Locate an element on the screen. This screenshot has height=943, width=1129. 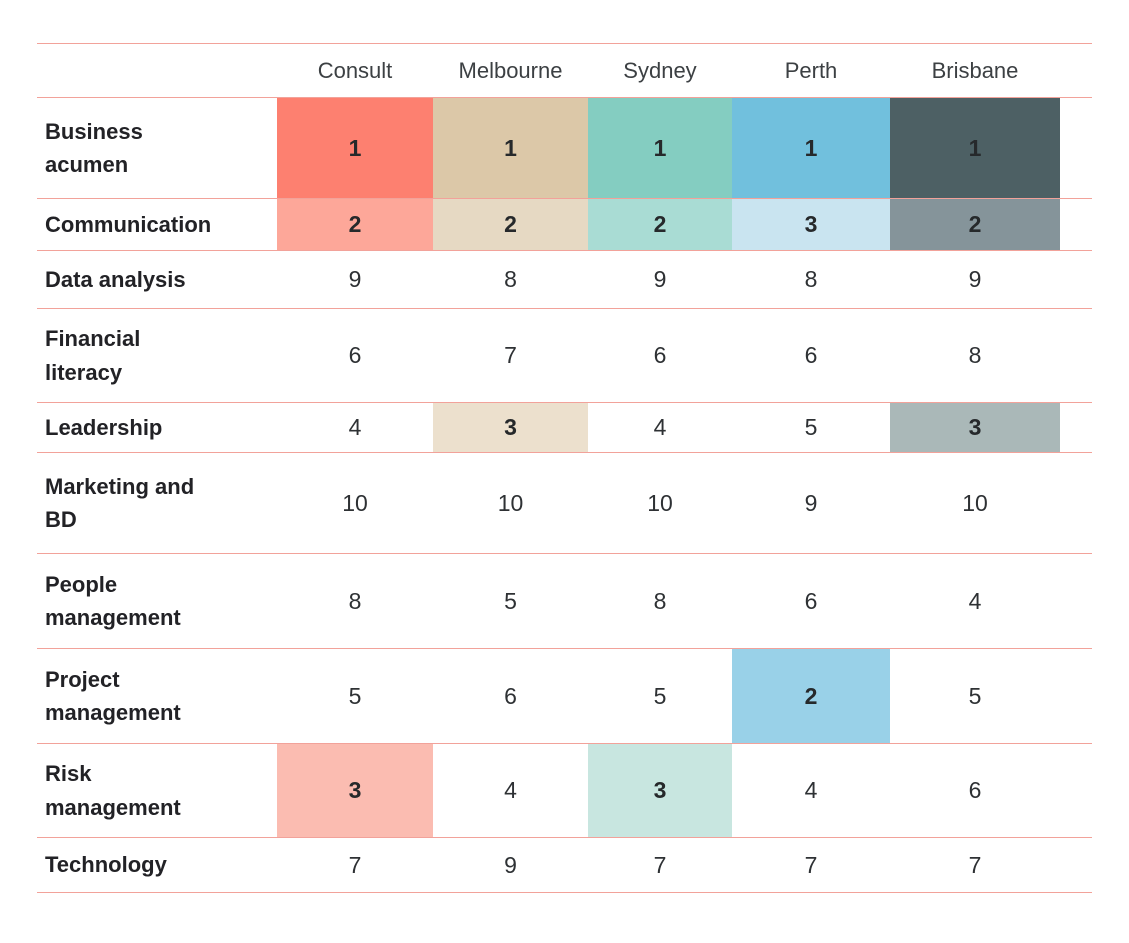
column-header-perth: Perth is located at coordinates (811, 70).